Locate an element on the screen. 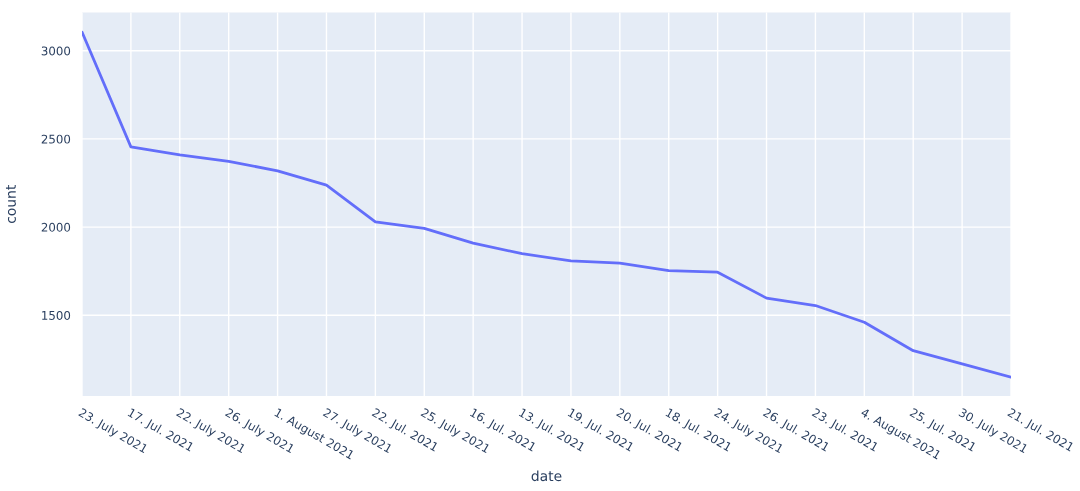 The image size is (1080, 491). y-tick-label: 1500 is located at coordinates (56, 315).